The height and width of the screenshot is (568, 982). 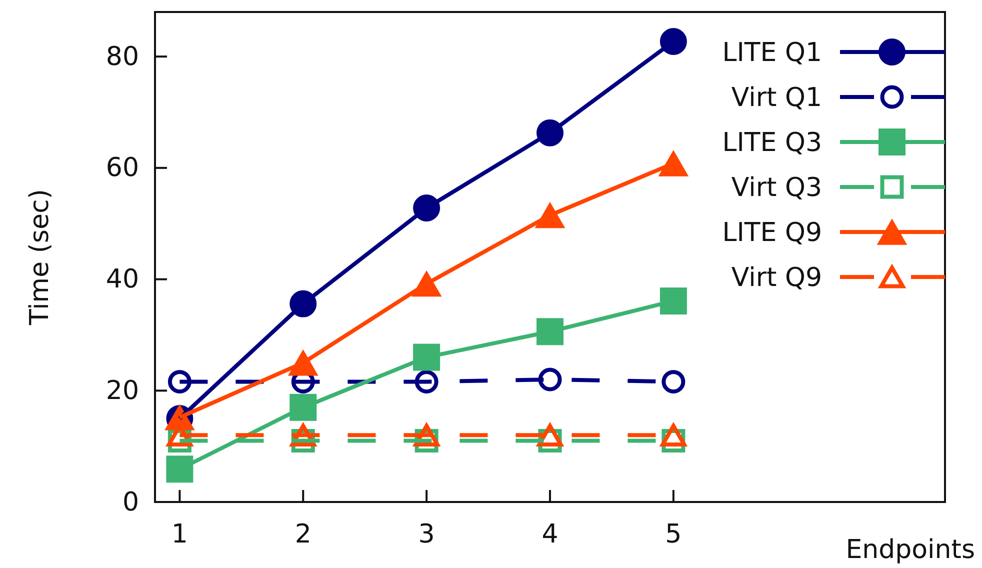 I want to click on y-tick-label: 40, so click(x=122, y=279).